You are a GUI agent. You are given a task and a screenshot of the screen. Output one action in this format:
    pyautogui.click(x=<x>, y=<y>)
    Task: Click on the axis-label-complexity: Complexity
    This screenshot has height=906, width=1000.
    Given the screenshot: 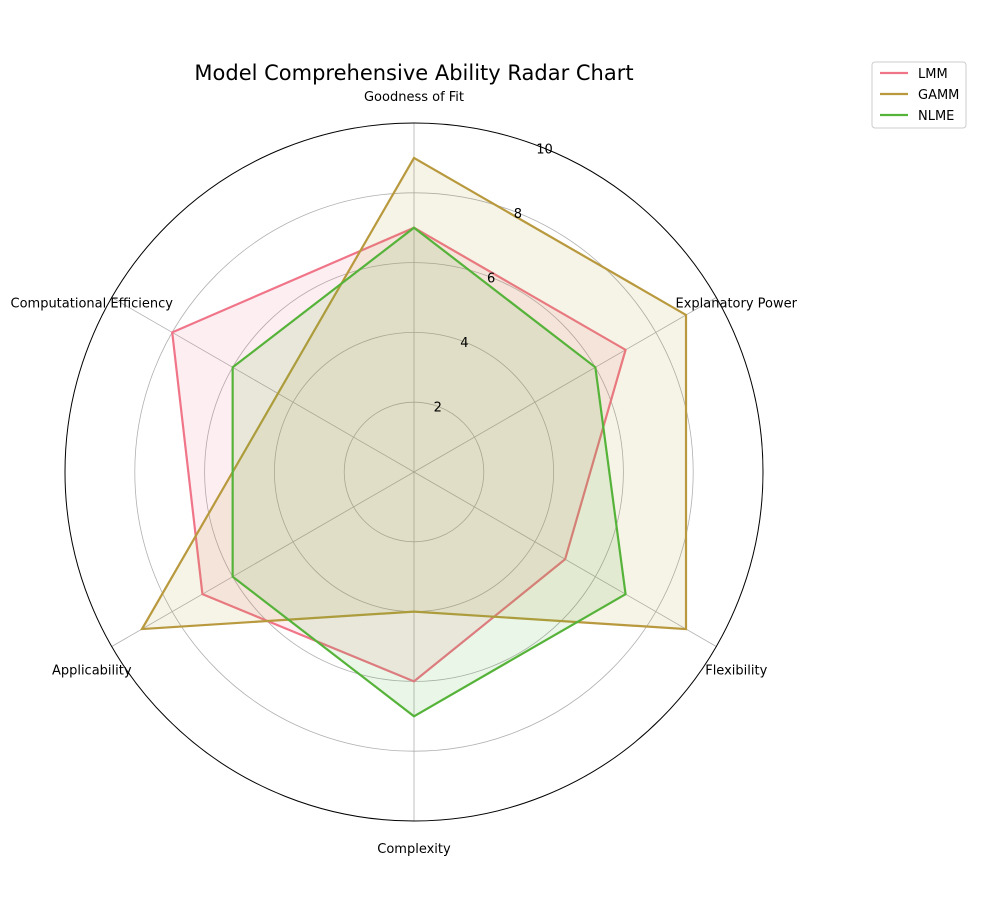 What is the action you would take?
    pyautogui.click(x=414, y=849)
    